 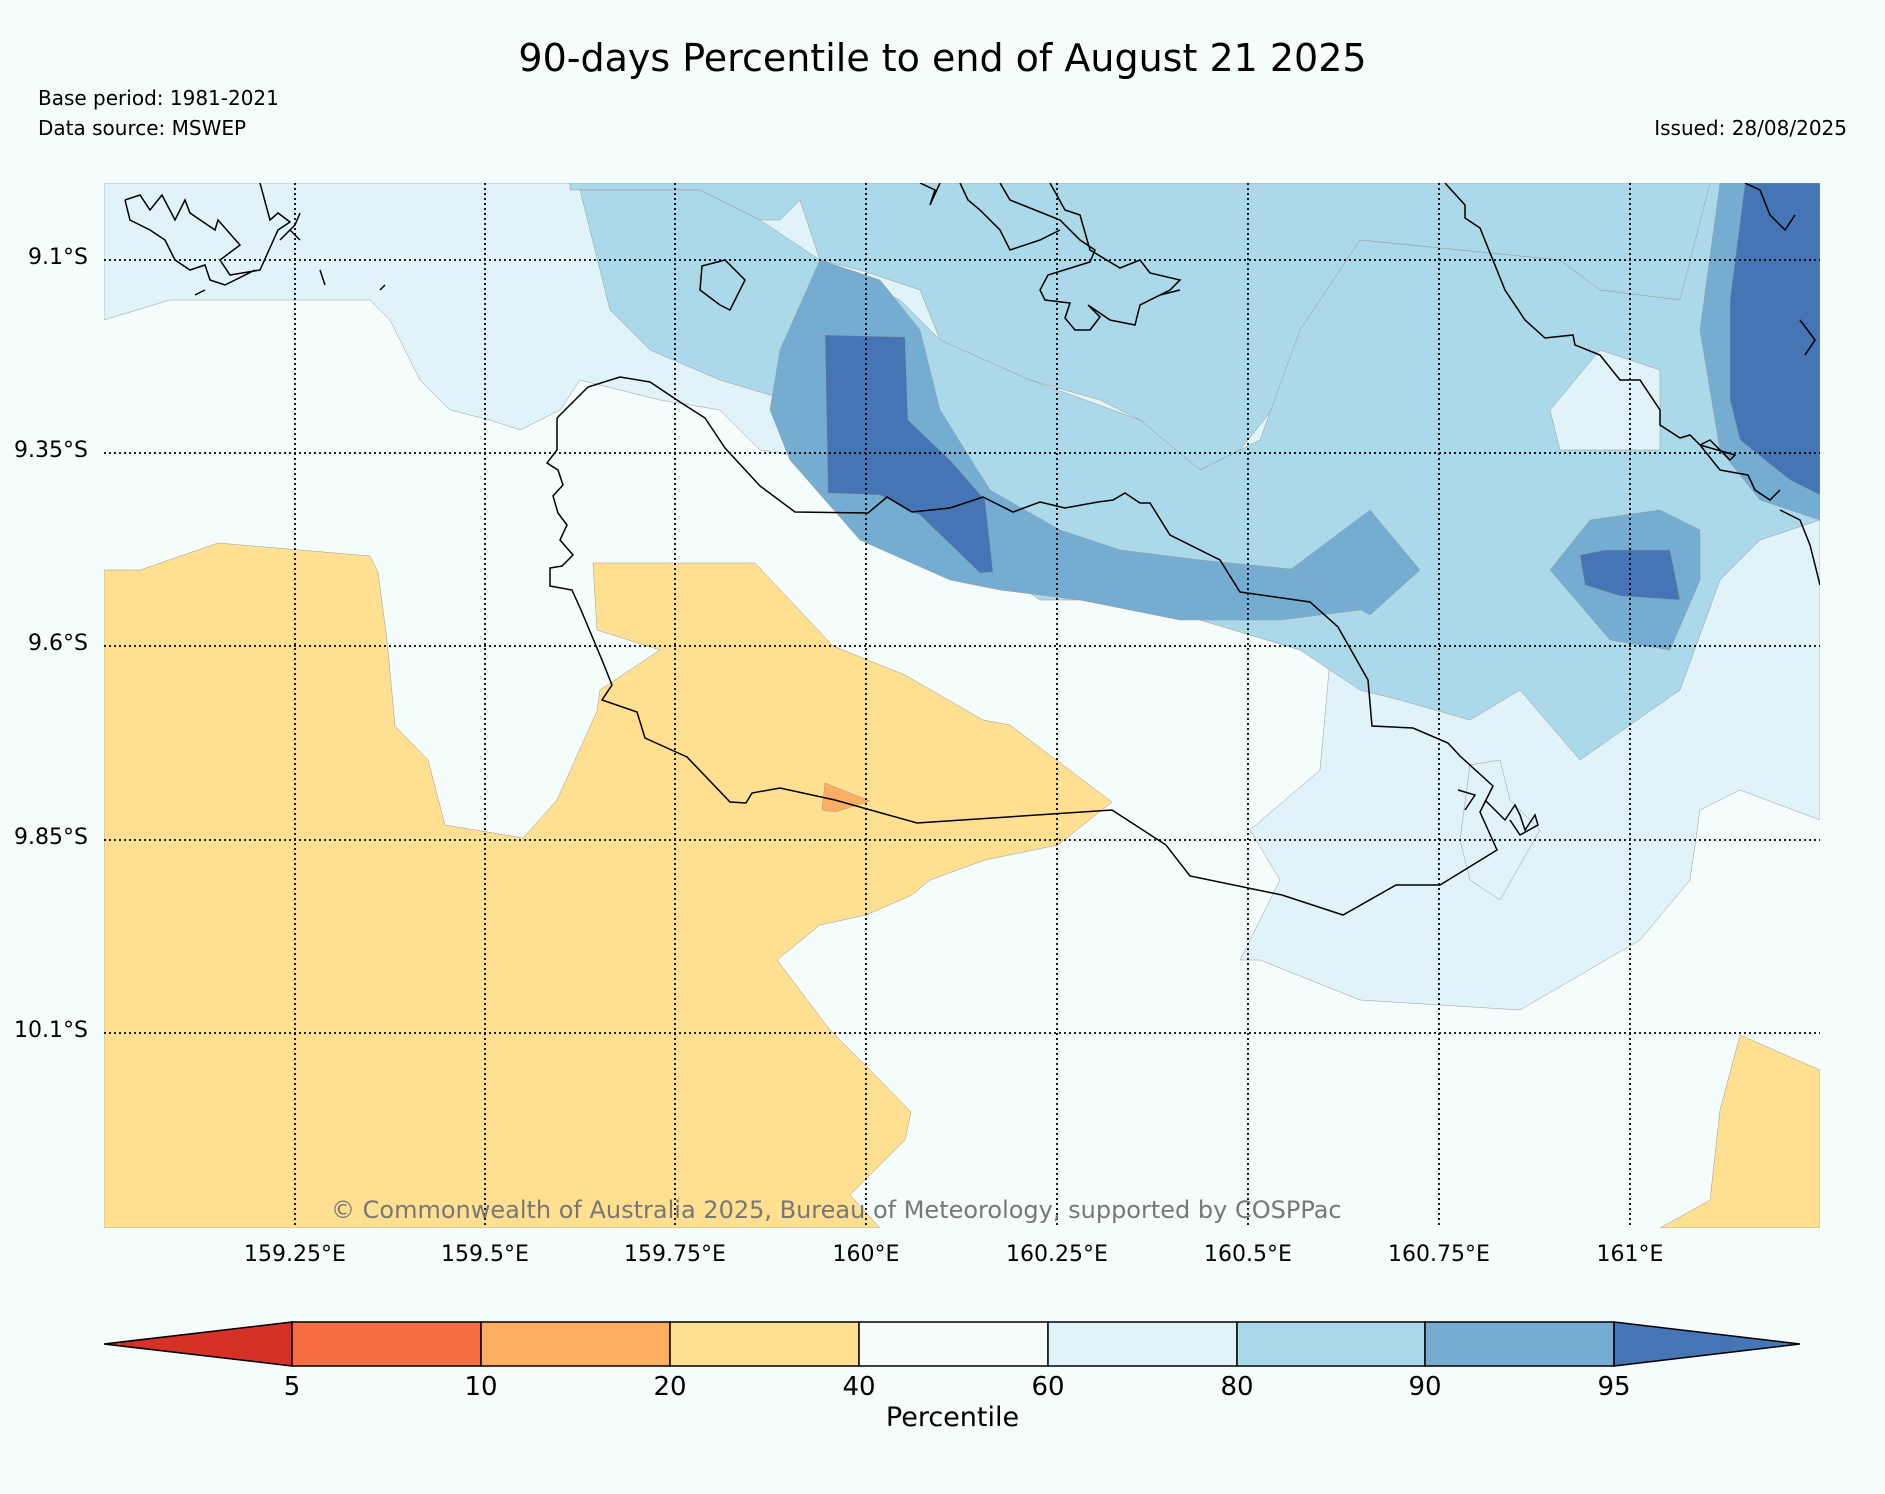 I want to click on colorbar-tick-40: 40, so click(x=859, y=1387).